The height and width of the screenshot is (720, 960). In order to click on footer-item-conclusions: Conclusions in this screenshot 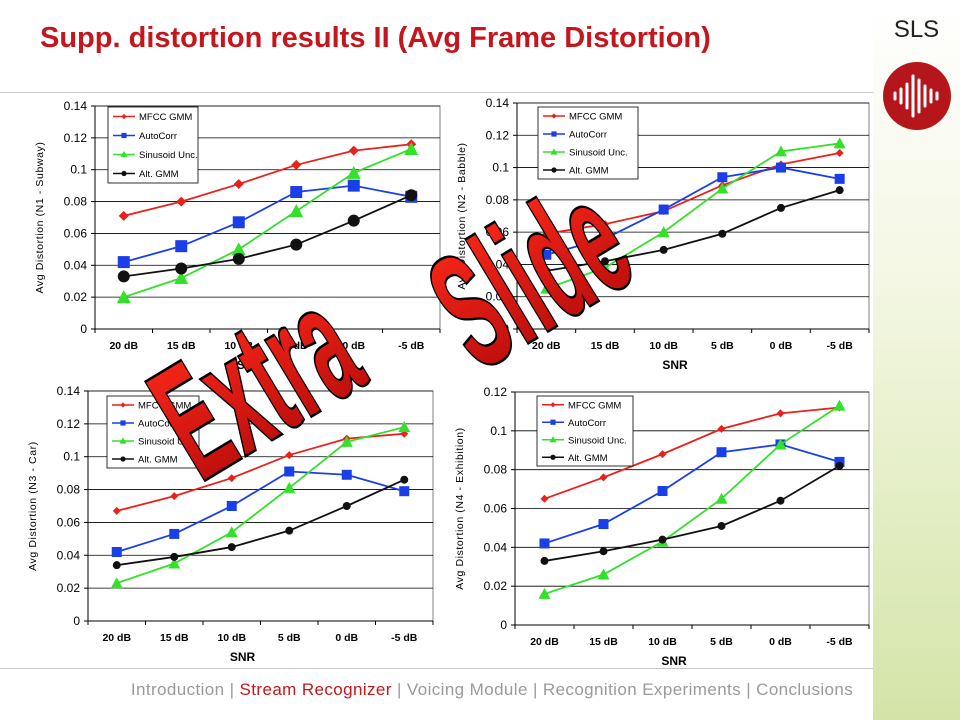, I will do `click(805, 689)`.